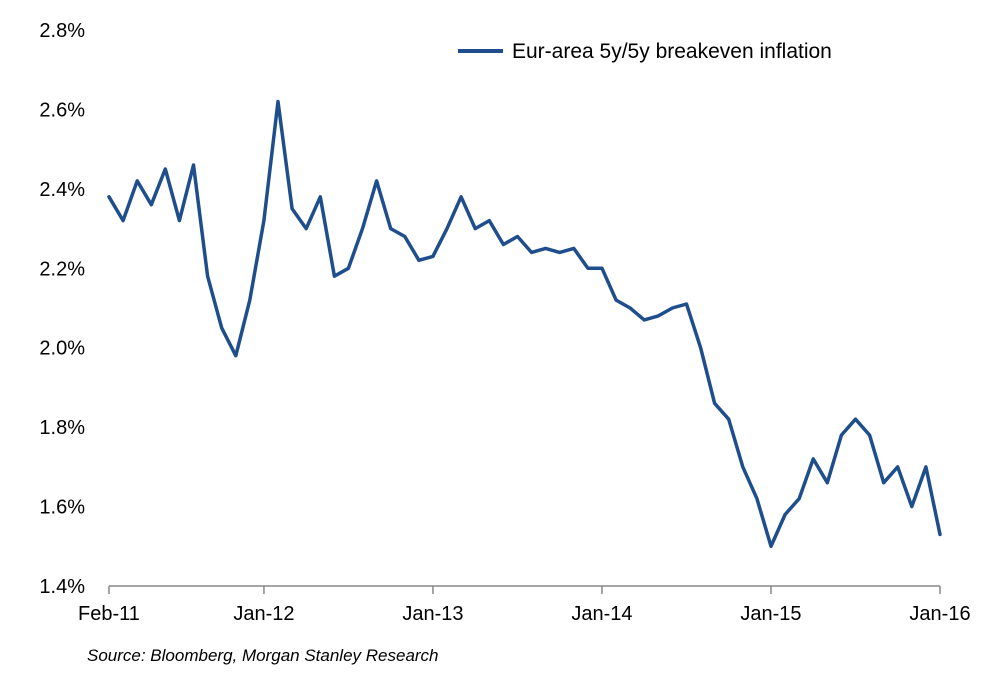  I want to click on legend-label: Eur-area 5y/5y breakeven inflation, so click(672, 51).